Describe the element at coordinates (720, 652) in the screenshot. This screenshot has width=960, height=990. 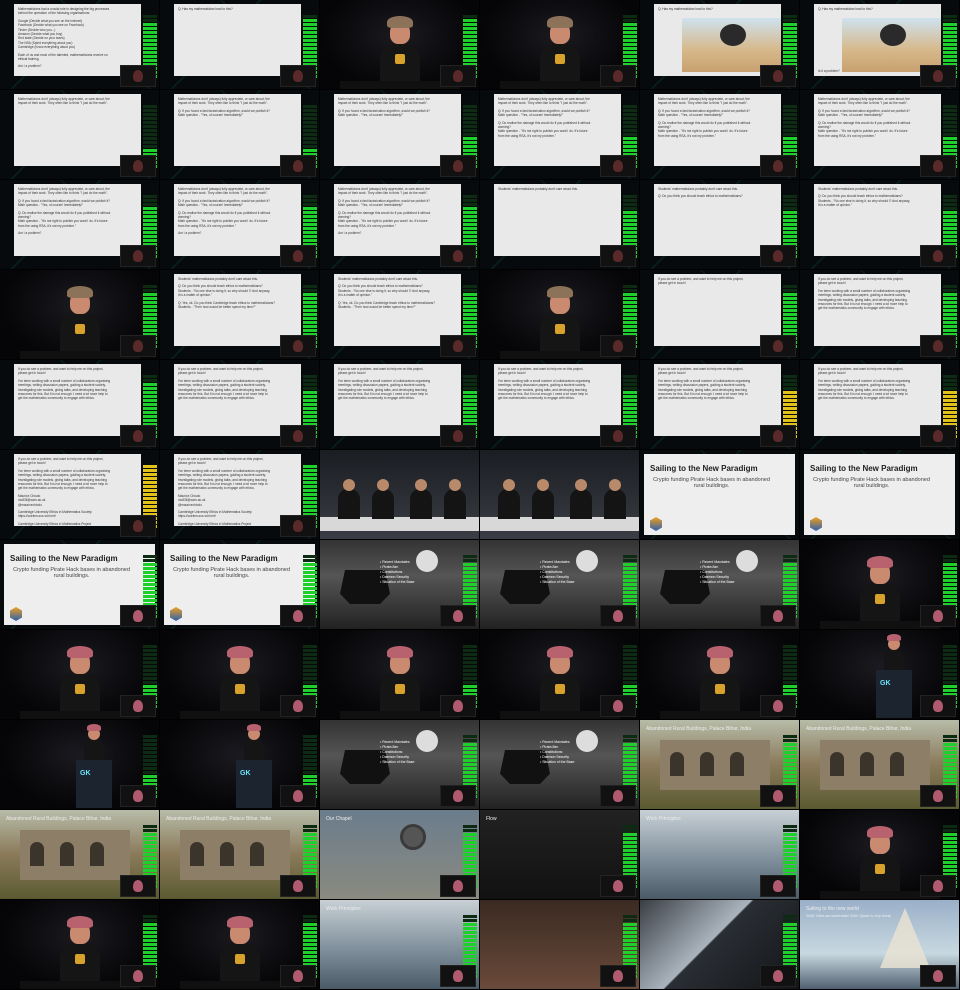
I see `flat-cap` at that location.